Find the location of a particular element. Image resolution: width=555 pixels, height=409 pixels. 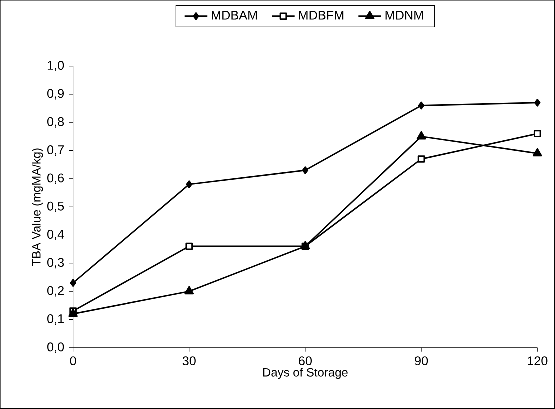

y-tick-label: 0,3 is located at coordinates (56, 263).